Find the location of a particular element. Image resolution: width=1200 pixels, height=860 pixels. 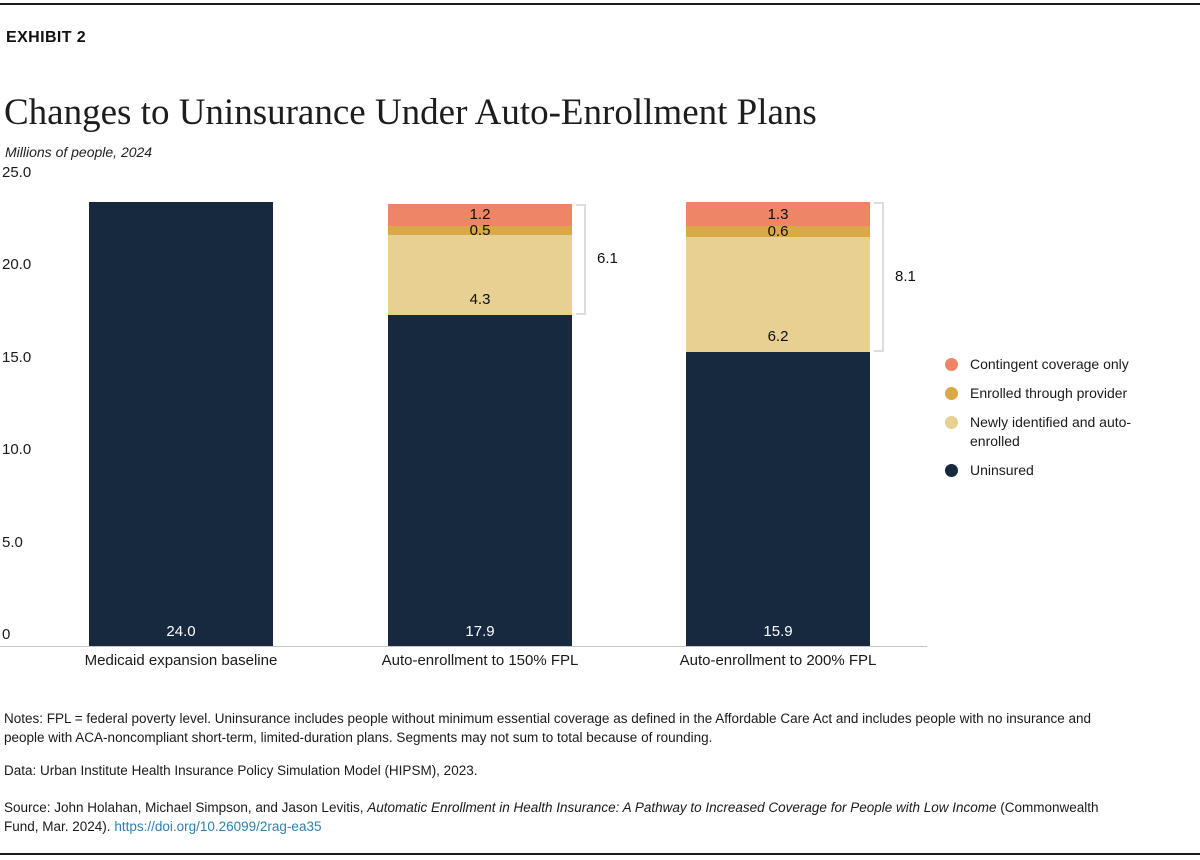

y-axis-tick-label: 15.0 is located at coordinates (17, 357).